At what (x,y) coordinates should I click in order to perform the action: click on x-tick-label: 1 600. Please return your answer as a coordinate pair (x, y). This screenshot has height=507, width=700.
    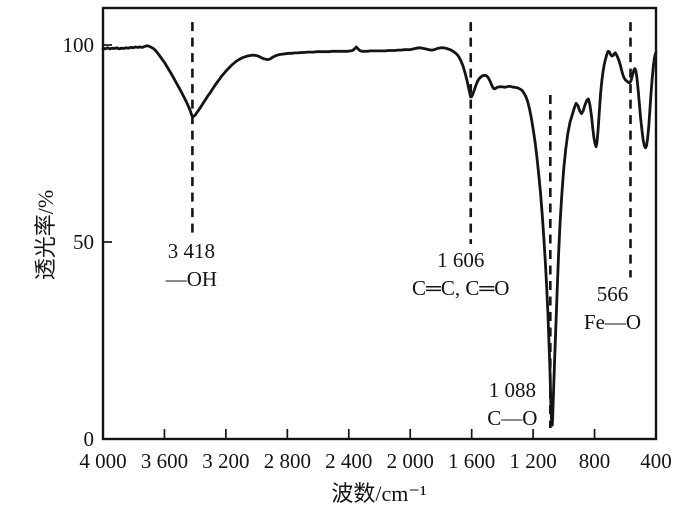
    Looking at the image, I should click on (472, 461).